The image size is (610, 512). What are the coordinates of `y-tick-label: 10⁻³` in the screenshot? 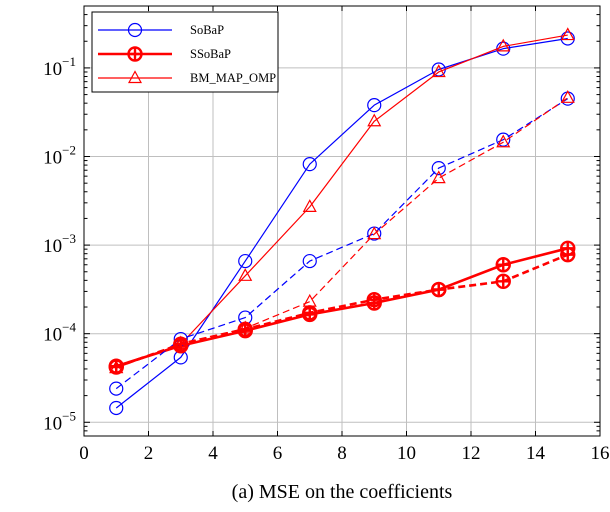 It's located at (59, 244).